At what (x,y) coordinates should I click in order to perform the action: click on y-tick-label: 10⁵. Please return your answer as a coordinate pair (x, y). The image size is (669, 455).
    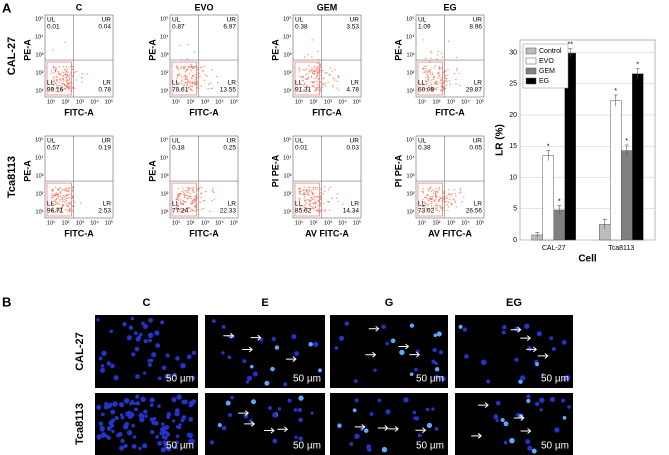
    Looking at the image, I should click on (164, 18).